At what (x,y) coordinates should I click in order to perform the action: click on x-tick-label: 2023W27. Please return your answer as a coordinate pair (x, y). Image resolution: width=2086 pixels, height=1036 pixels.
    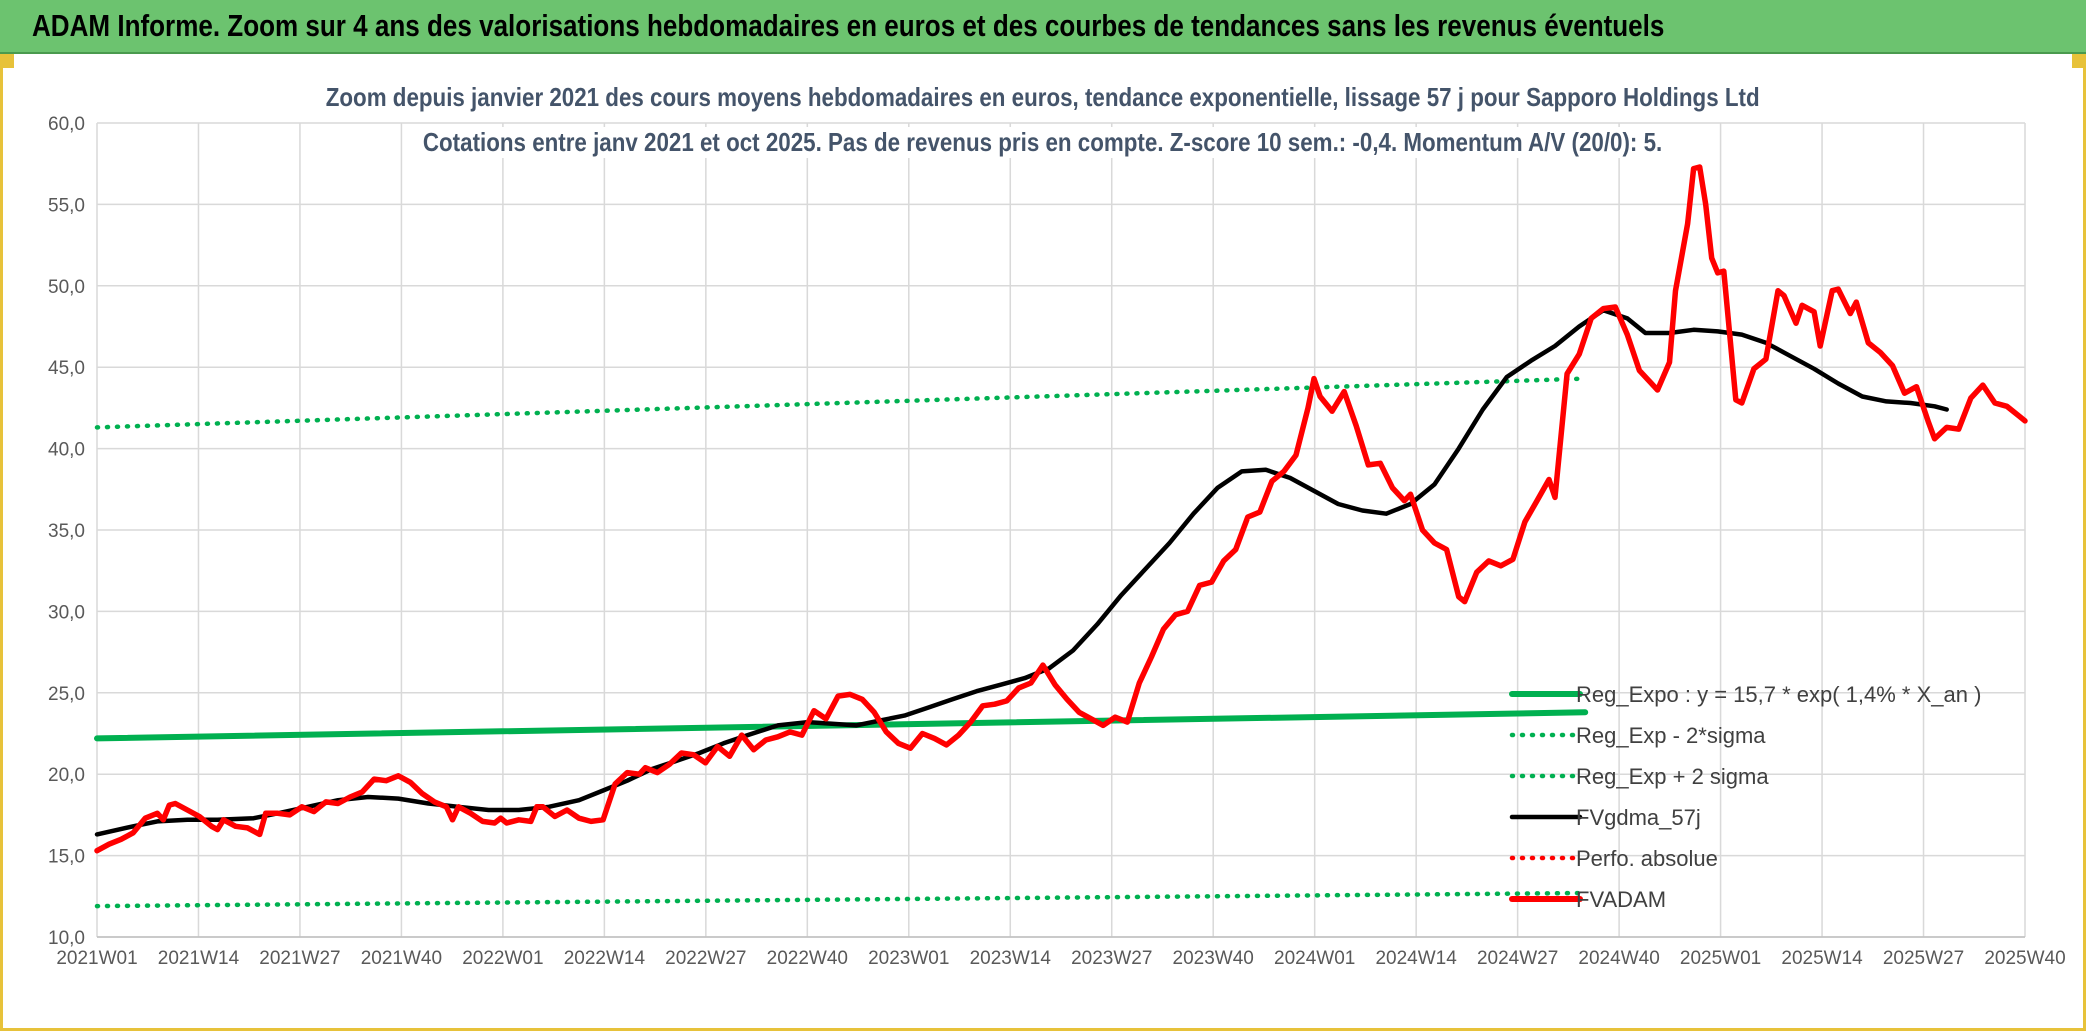
    Looking at the image, I should click on (1111, 958).